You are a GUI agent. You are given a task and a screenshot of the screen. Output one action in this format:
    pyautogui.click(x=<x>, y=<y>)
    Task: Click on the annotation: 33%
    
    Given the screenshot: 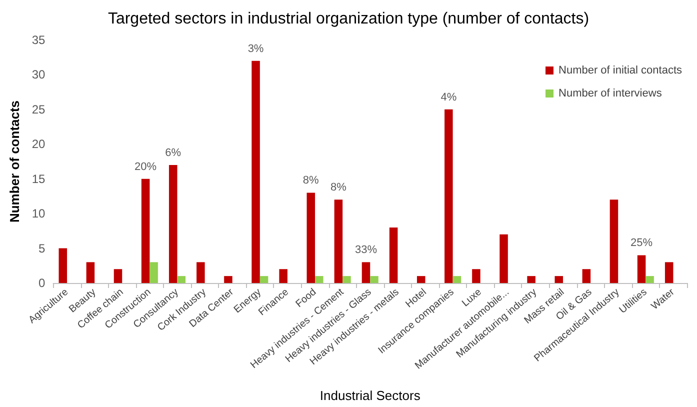 What is the action you would take?
    pyautogui.click(x=366, y=250)
    